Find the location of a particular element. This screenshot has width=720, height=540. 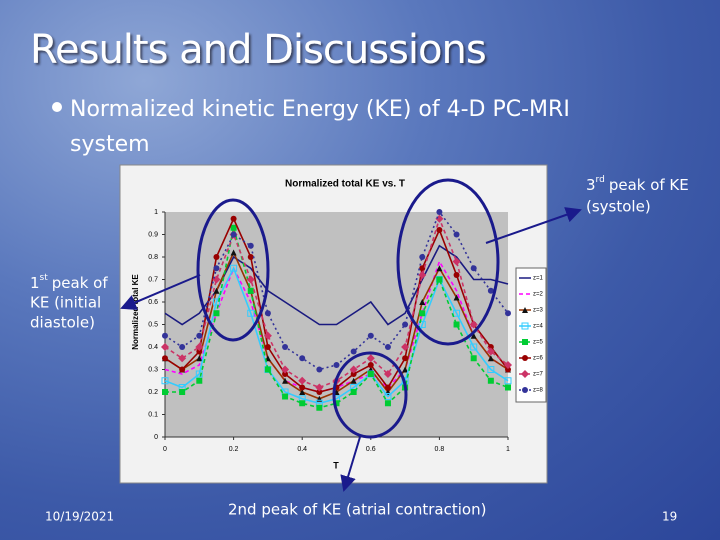

x-tick-label: 0.6 is located at coordinates (371, 449).